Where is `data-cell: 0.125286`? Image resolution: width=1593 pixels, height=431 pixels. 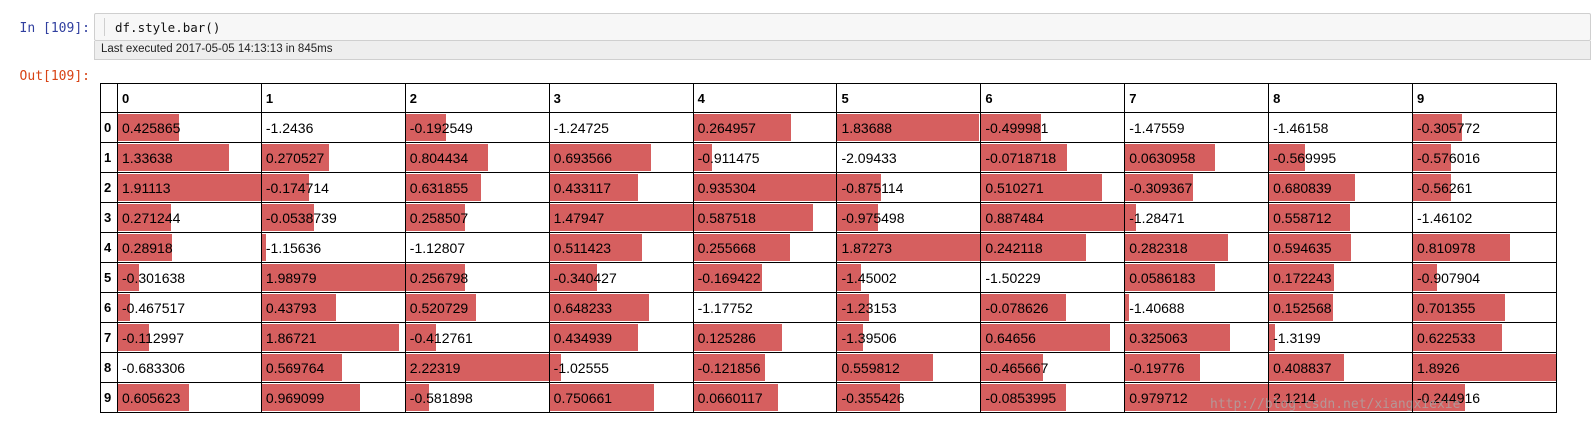
data-cell: 0.125286 is located at coordinates (765, 337).